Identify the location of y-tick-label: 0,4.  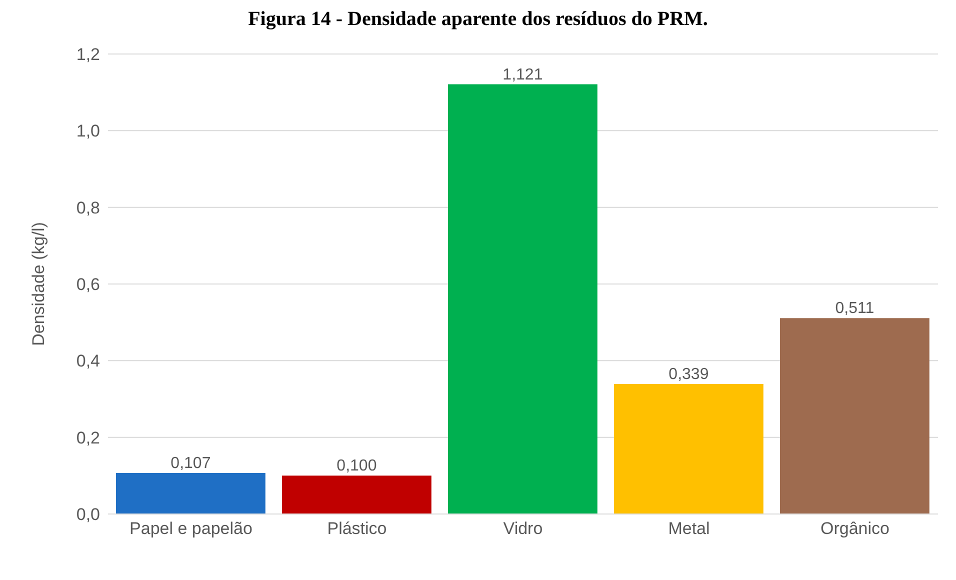
(88, 361).